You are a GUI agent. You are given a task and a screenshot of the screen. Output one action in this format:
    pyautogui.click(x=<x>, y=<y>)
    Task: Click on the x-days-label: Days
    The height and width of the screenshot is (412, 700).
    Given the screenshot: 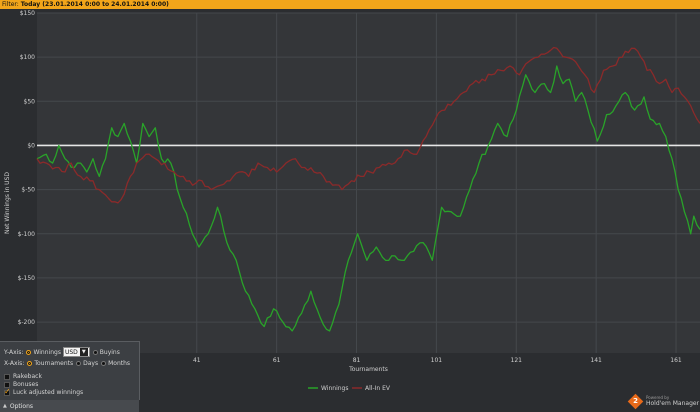 What is the action you would take?
    pyautogui.click(x=91, y=363)
    